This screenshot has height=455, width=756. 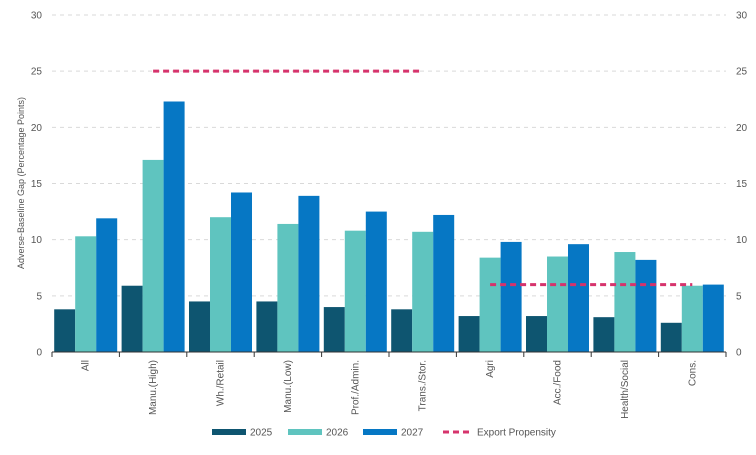 I want to click on y-tick-label-right: 0, so click(x=739, y=353).